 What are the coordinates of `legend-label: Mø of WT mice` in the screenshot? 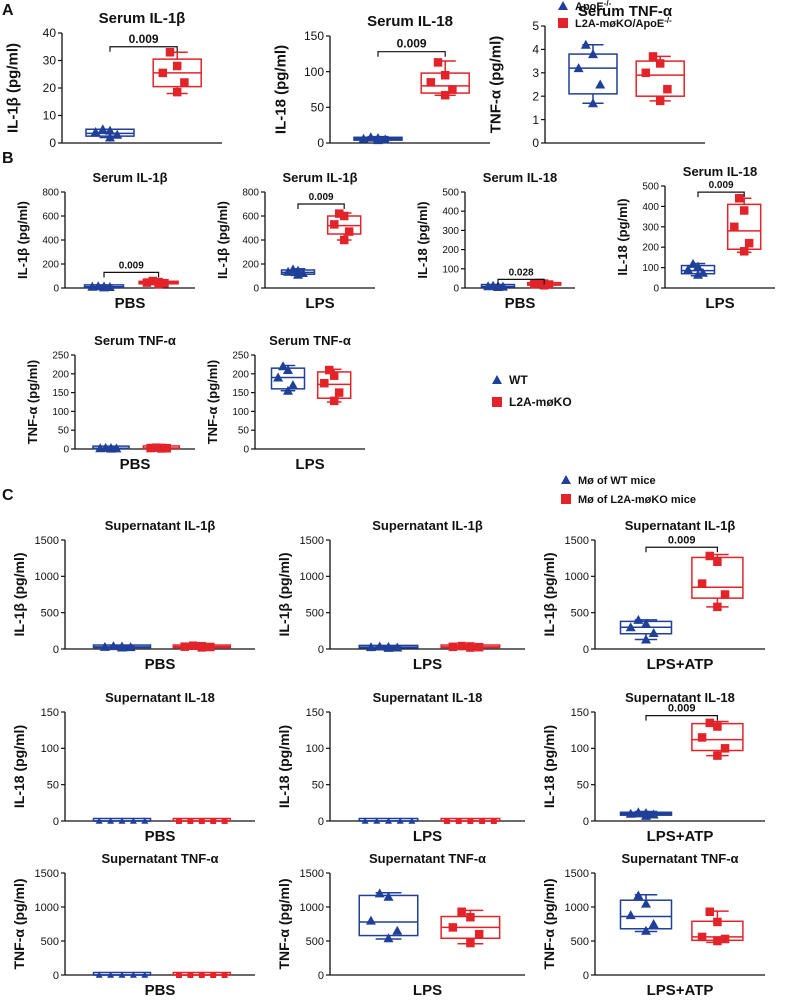 It's located at (617, 481).